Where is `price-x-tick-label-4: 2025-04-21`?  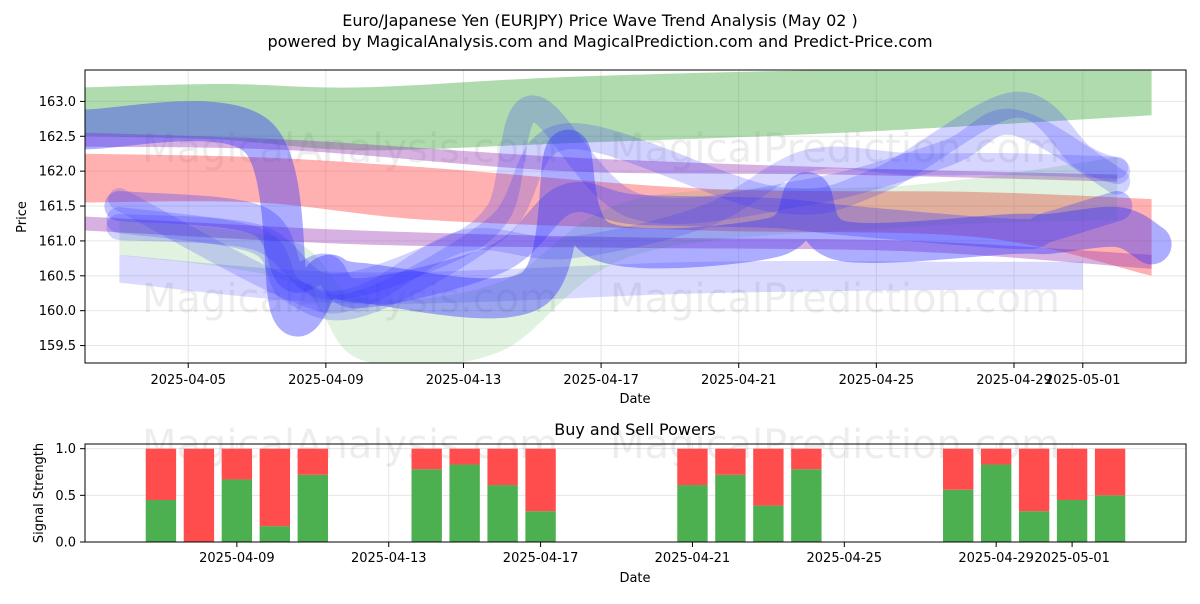 price-x-tick-label-4: 2025-04-21 is located at coordinates (739, 380).